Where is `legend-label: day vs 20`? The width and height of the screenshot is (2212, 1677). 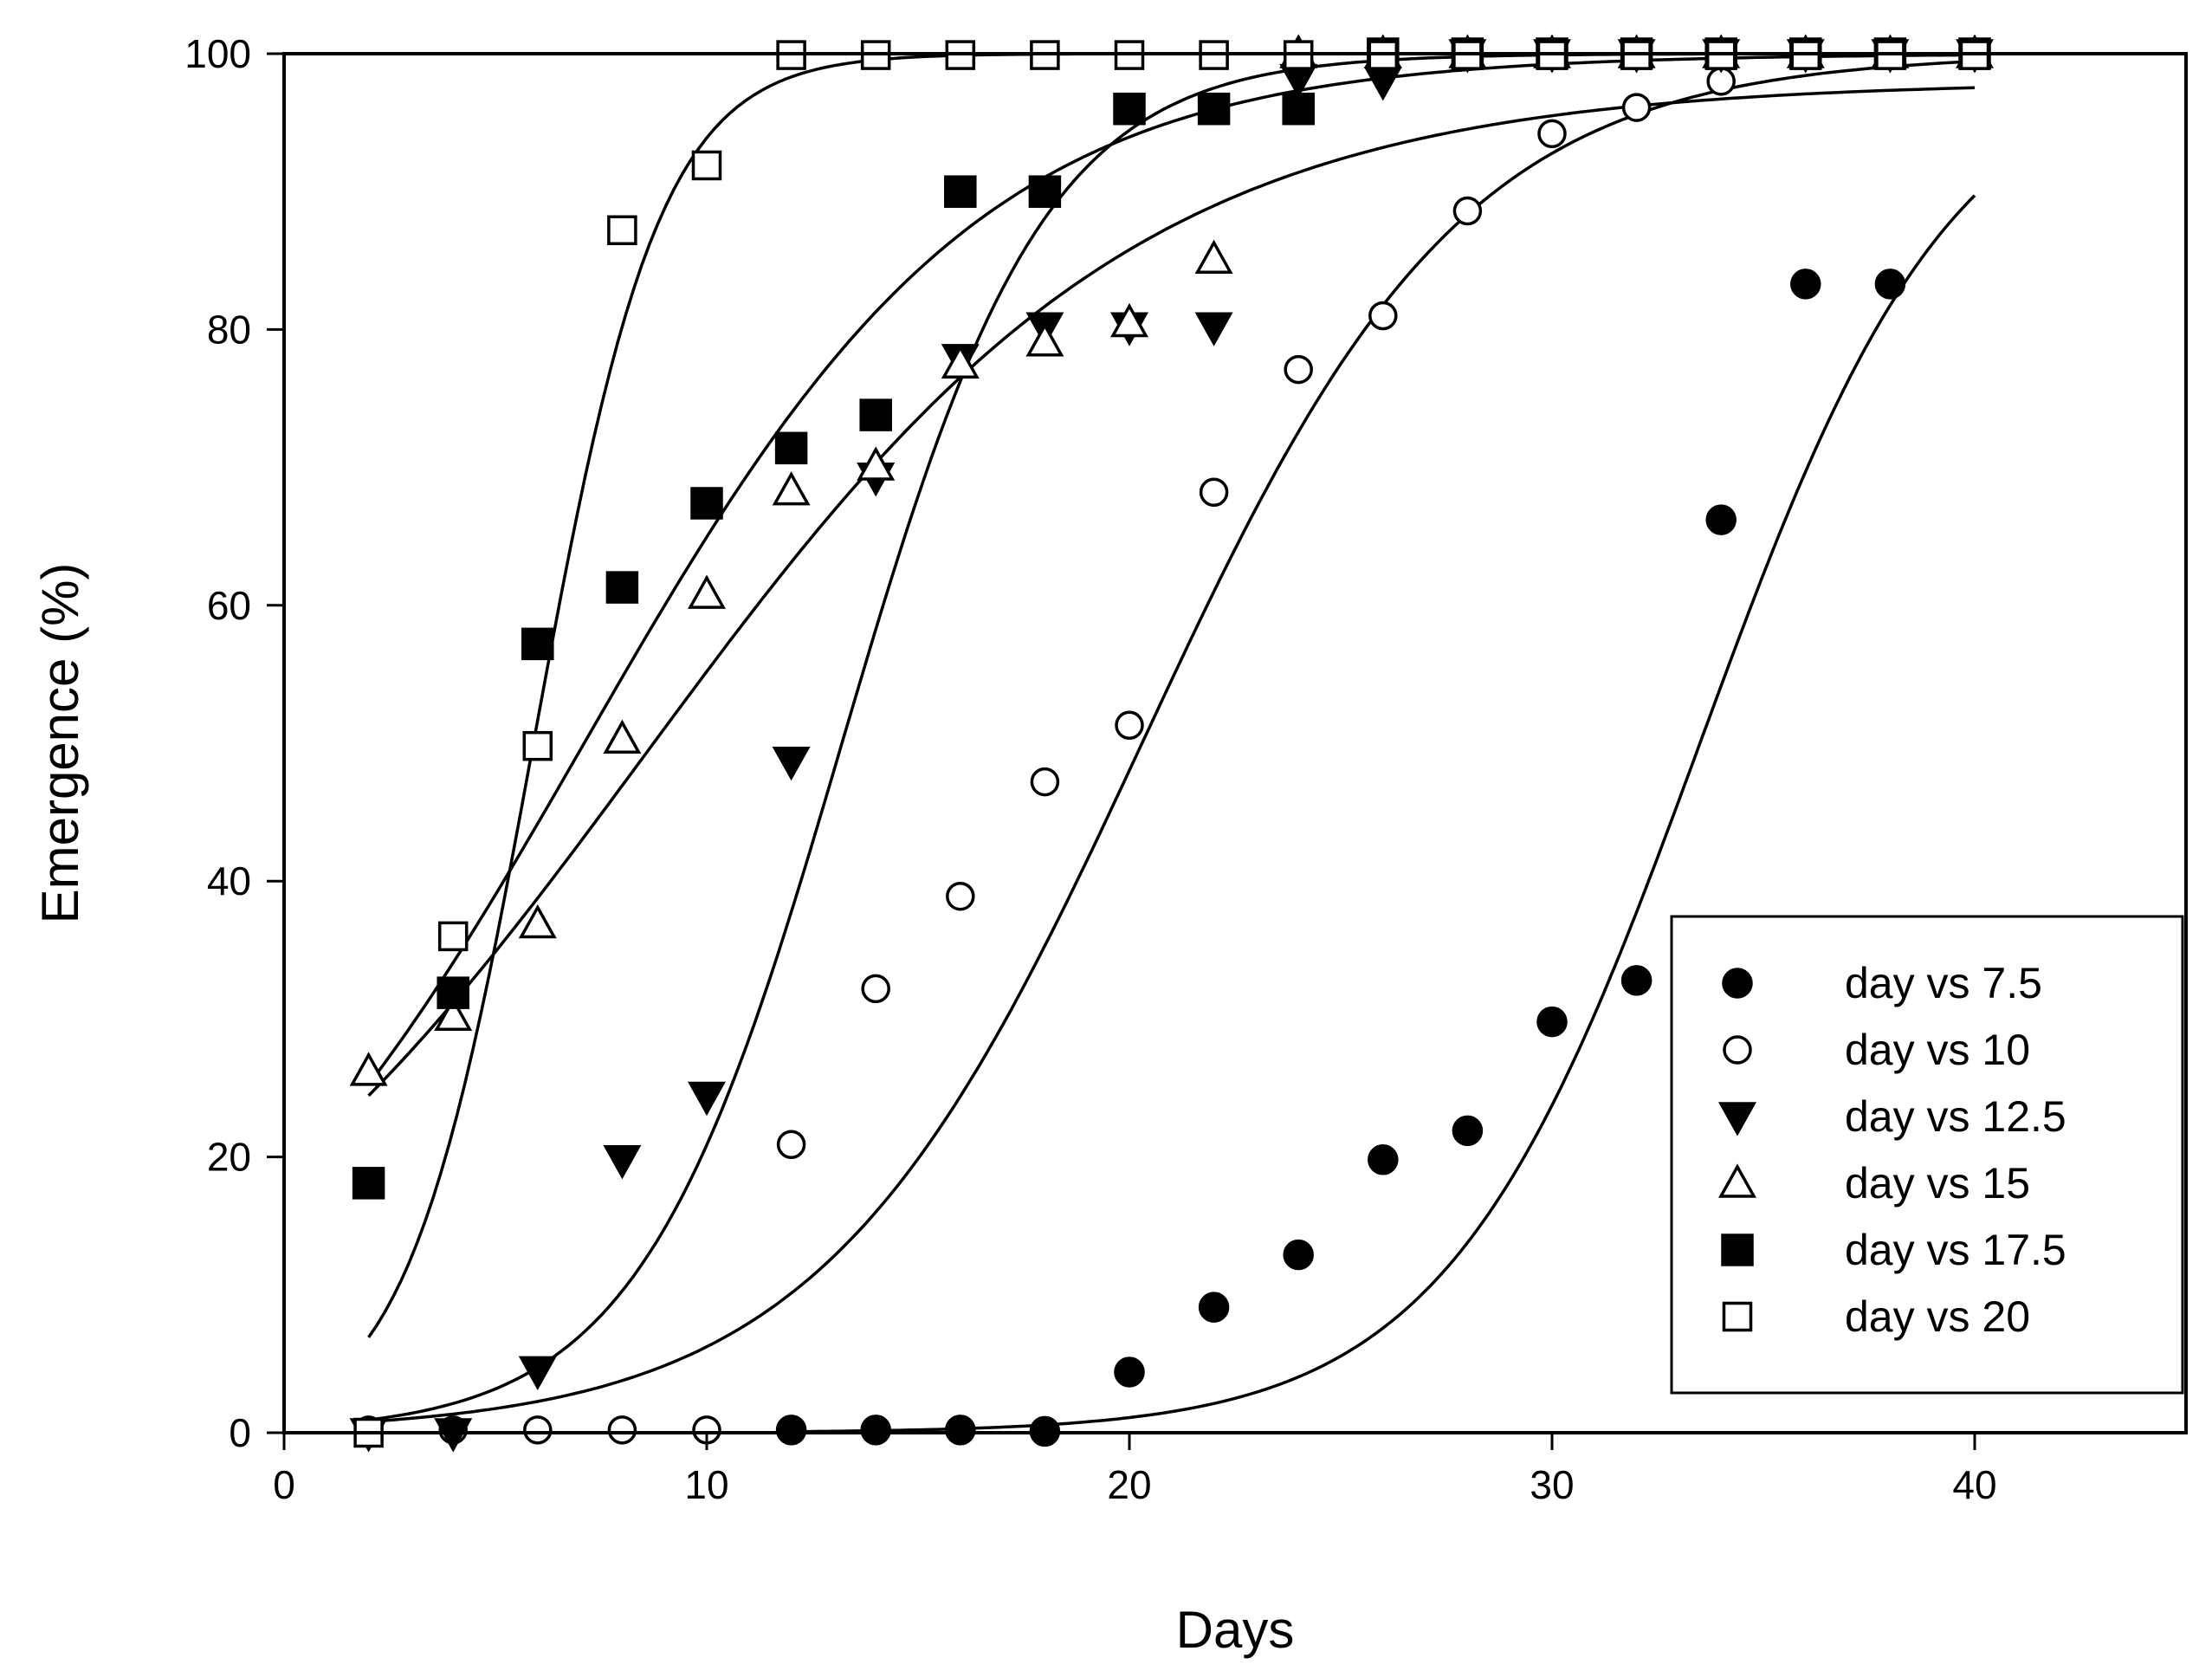
legend-label: day vs 20 is located at coordinates (1938, 1317).